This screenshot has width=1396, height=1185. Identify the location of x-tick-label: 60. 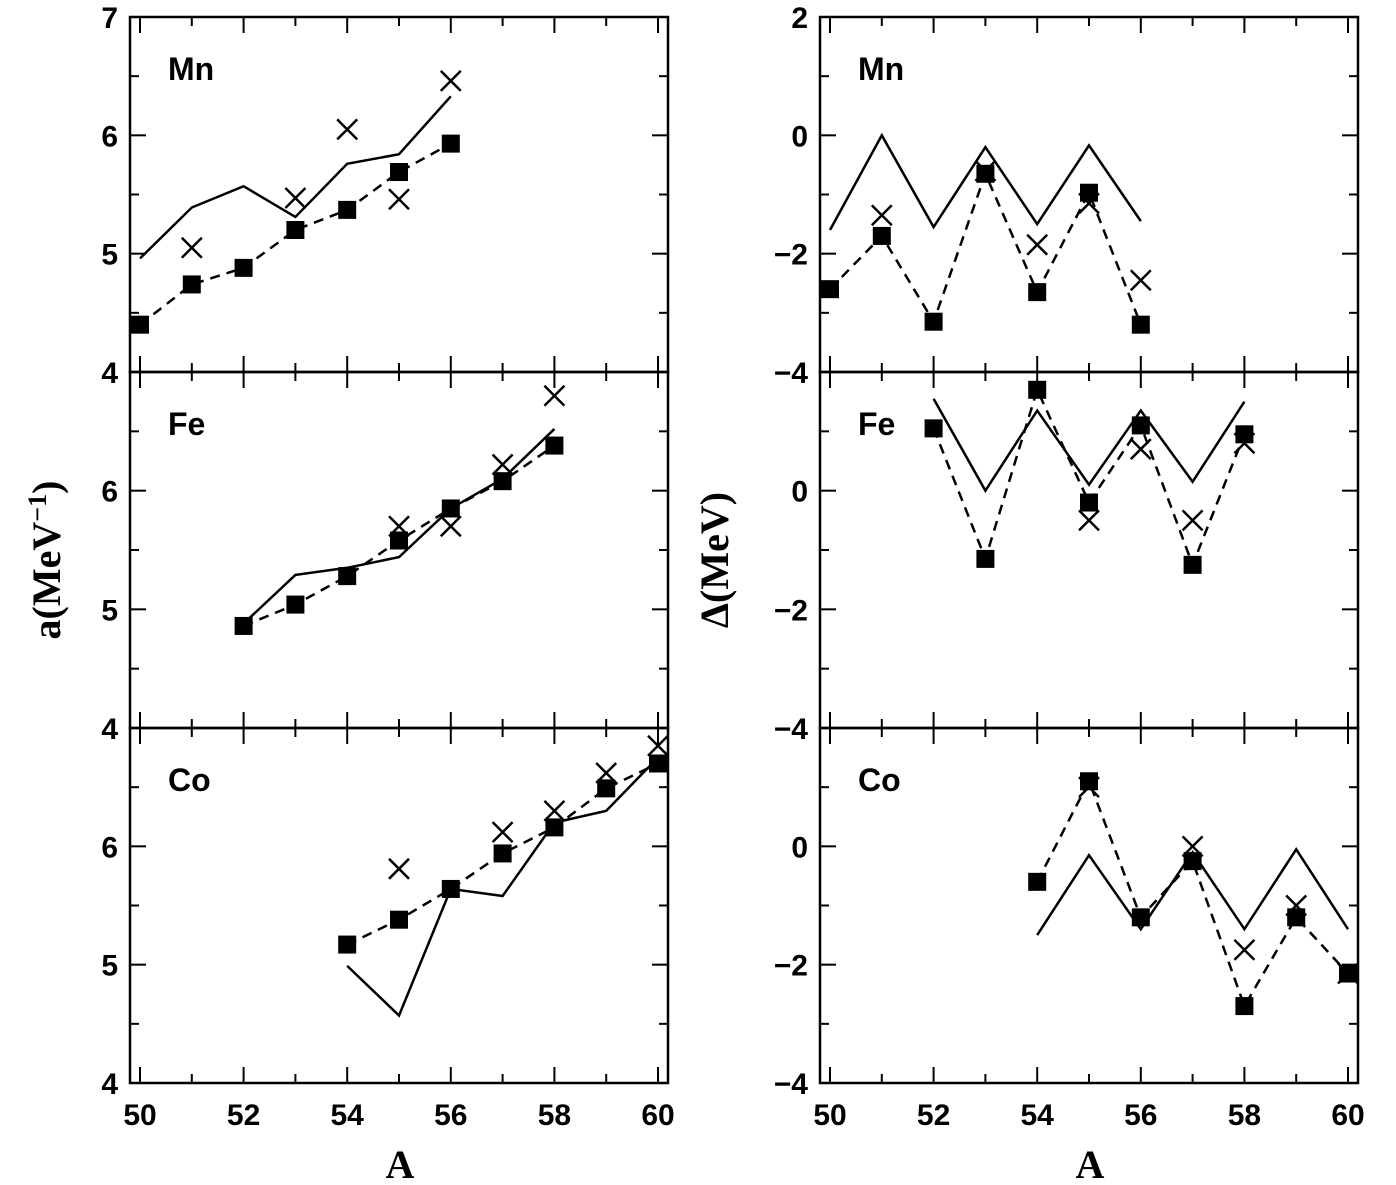
(657, 1115).